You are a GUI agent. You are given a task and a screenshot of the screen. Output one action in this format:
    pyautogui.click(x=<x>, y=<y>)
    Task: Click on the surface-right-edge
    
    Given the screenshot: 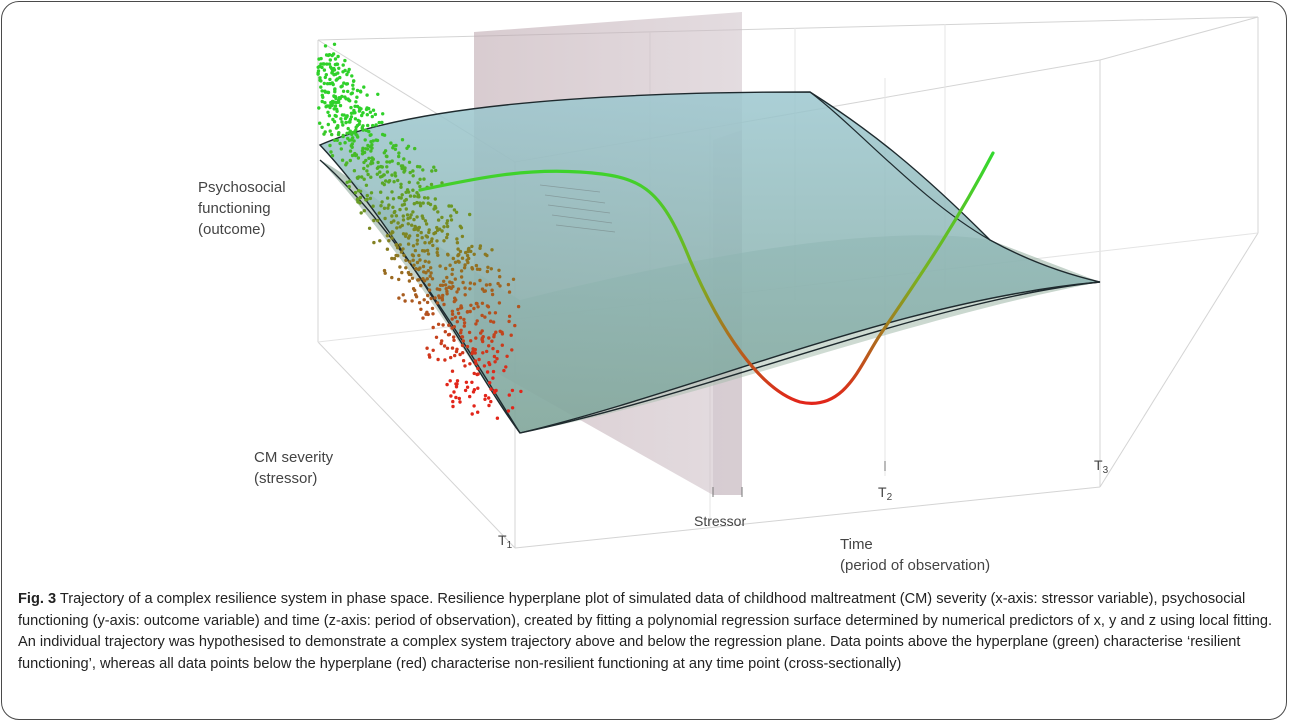 What is the action you would take?
    pyautogui.click(x=900, y=166)
    